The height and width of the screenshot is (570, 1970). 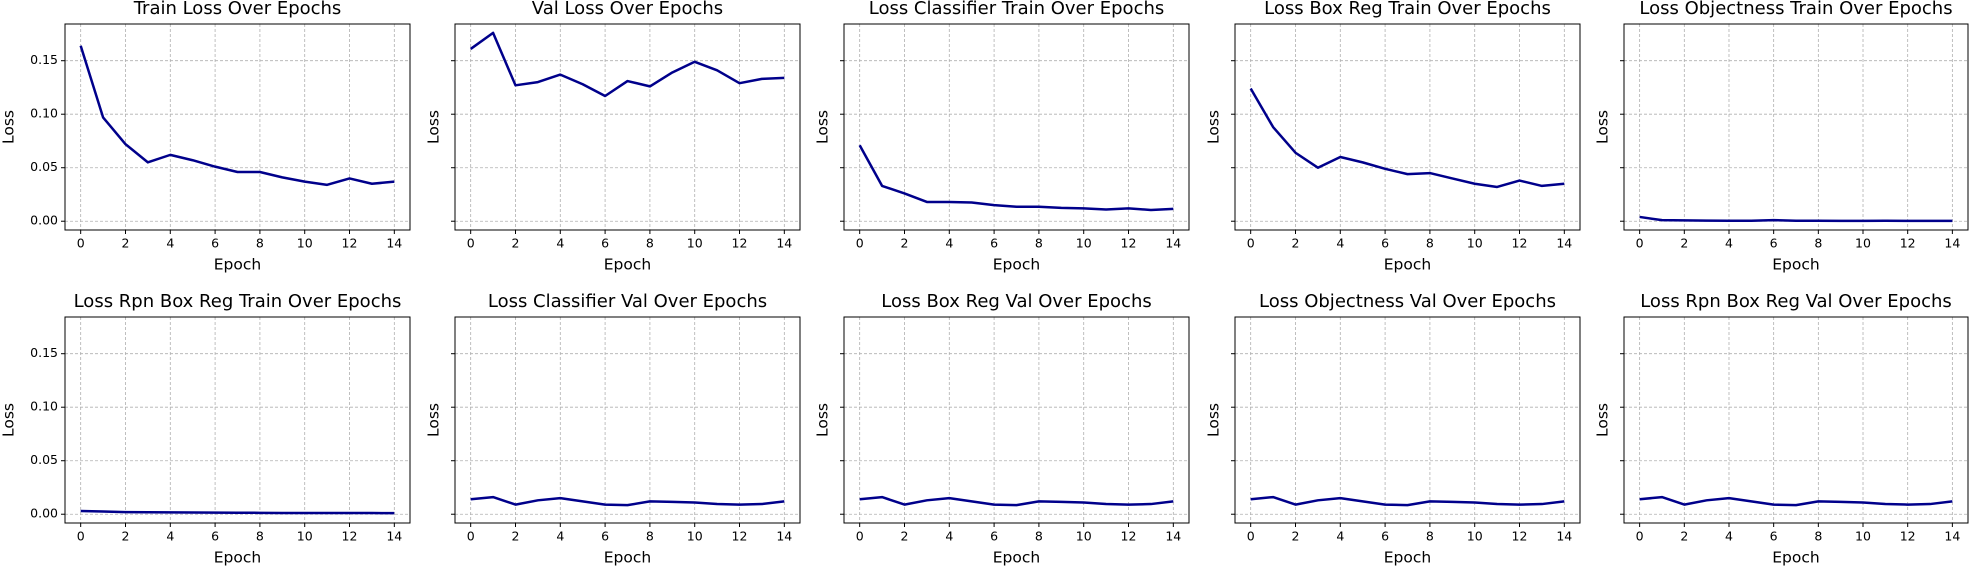 What do you see at coordinates (1795, 9) in the screenshot?
I see `chart-title: Loss Objectness Train Over Epochs` at bounding box center [1795, 9].